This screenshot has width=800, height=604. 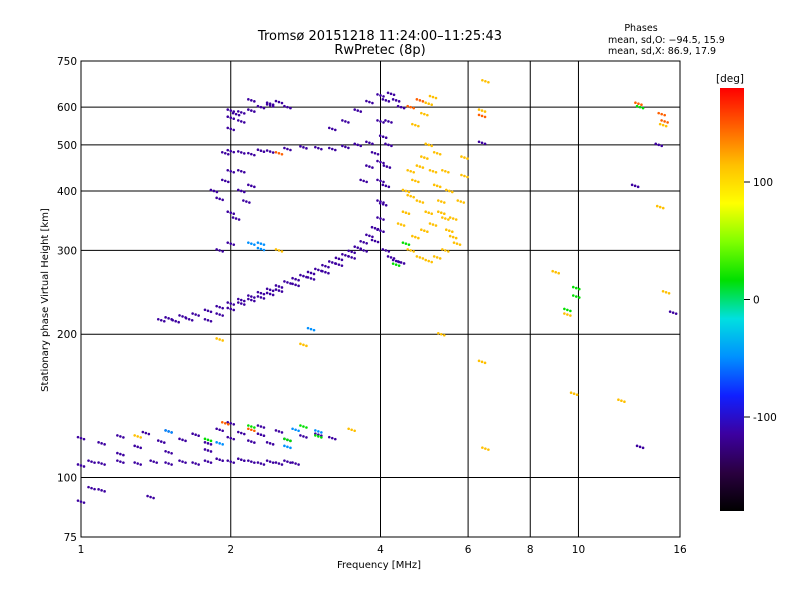 What do you see at coordinates (680, 550) in the screenshot?
I see `x-tick-label: 16` at bounding box center [680, 550].